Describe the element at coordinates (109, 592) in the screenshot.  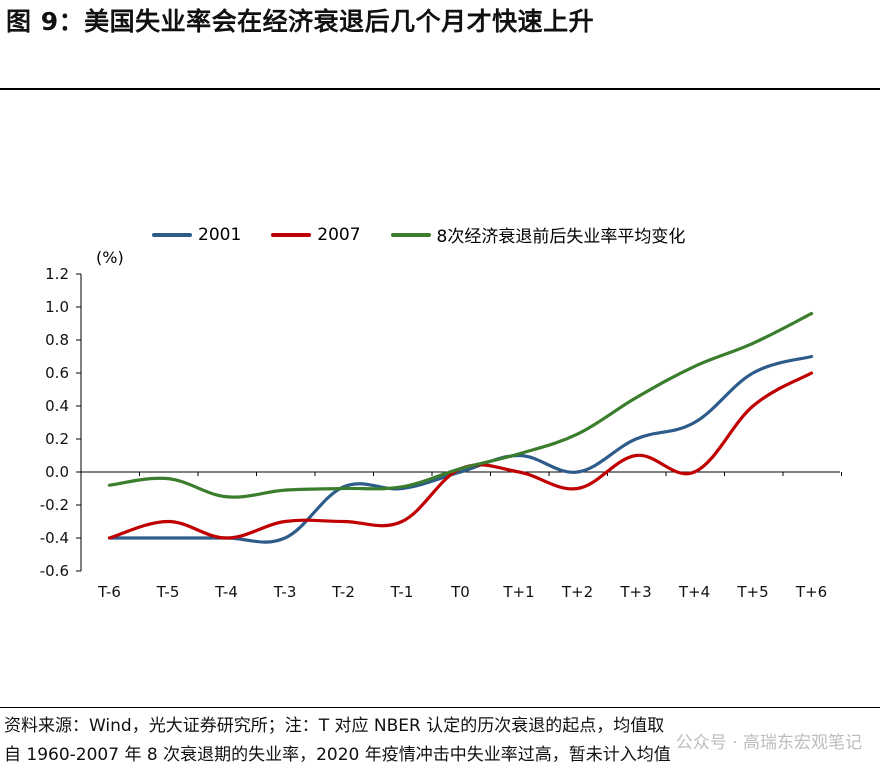
I see `x-tick-label: T-6` at that location.